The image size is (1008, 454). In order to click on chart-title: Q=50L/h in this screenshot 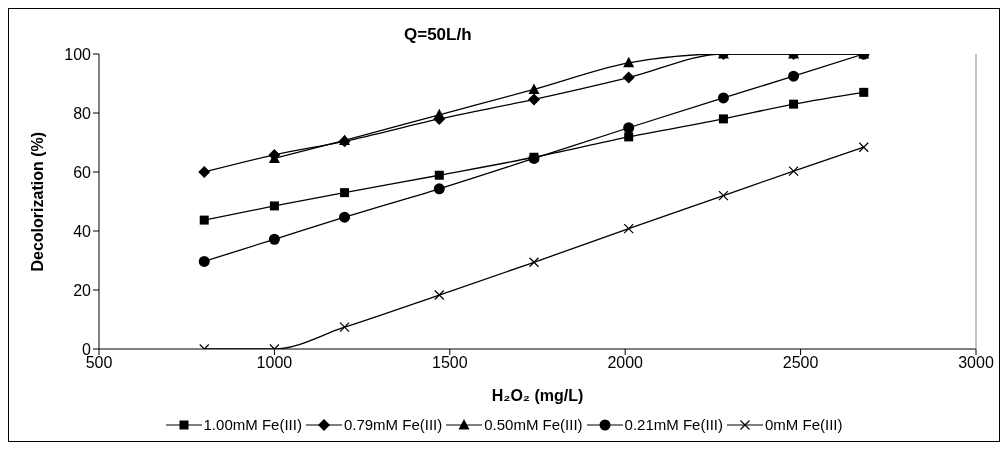, I will do `click(438, 35)`.